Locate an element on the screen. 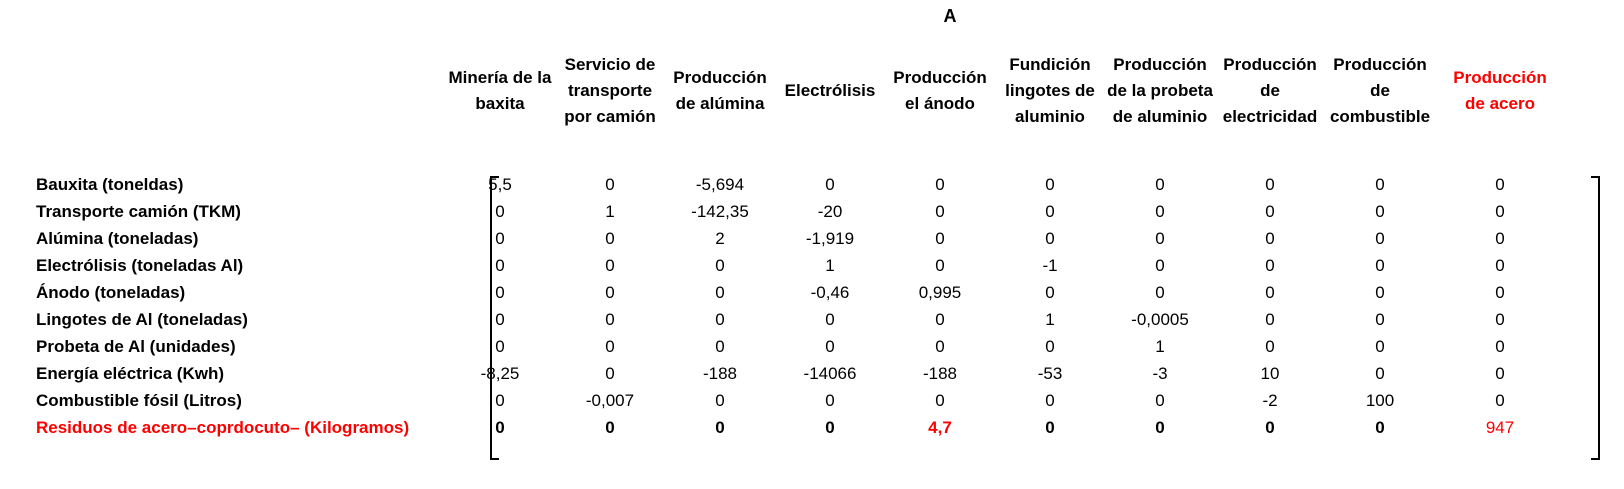  matrix-cell-r8-c5: -188 is located at coordinates (940, 373).